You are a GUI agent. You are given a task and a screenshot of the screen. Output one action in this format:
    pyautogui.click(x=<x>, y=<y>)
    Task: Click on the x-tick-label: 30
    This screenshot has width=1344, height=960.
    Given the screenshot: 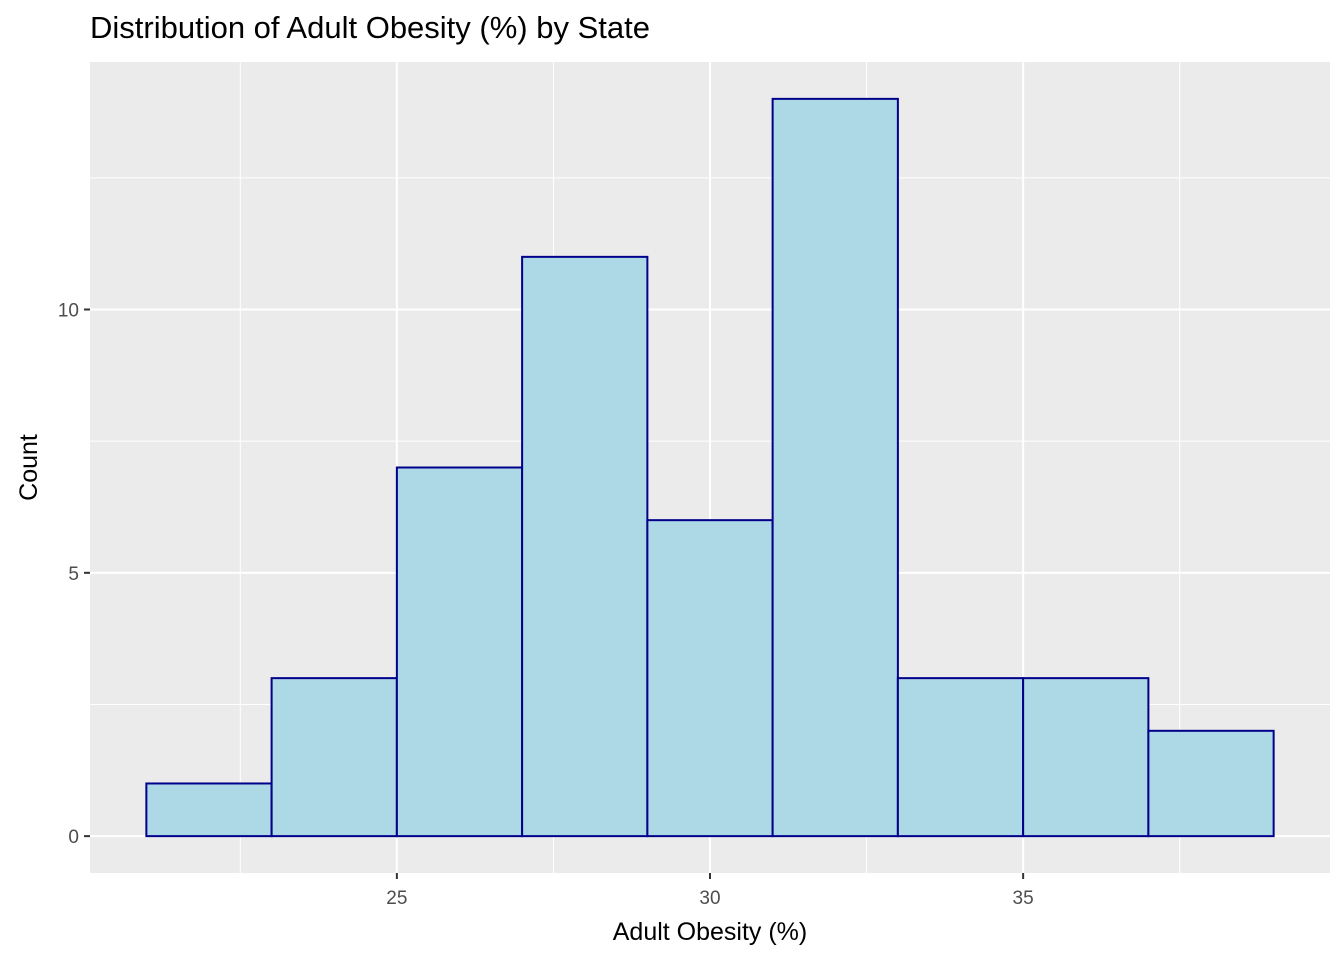 What is the action you would take?
    pyautogui.click(x=709, y=898)
    